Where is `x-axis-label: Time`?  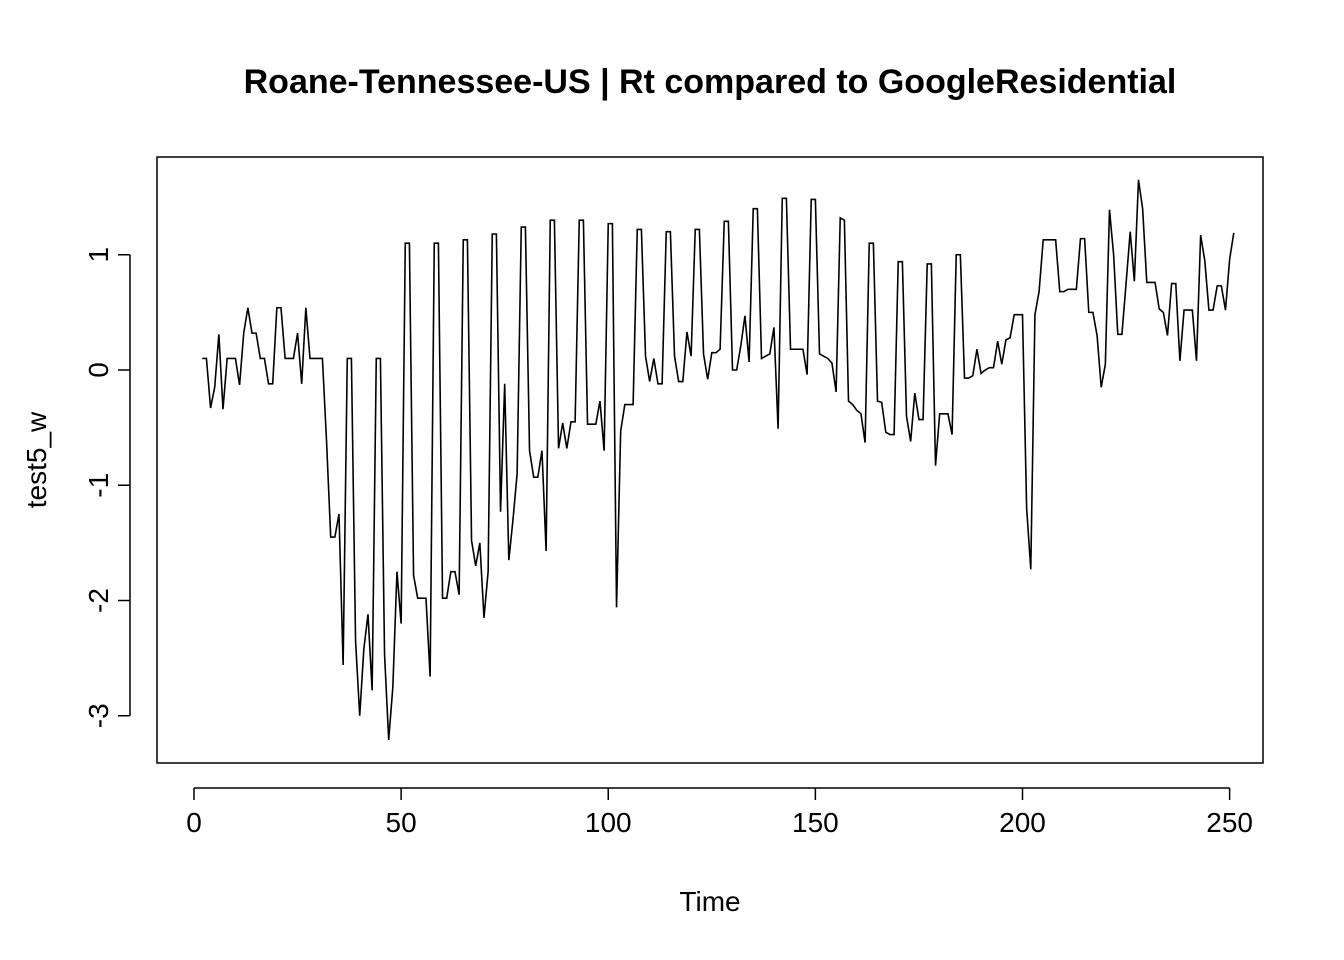
x-axis-label: Time is located at coordinates (709, 901).